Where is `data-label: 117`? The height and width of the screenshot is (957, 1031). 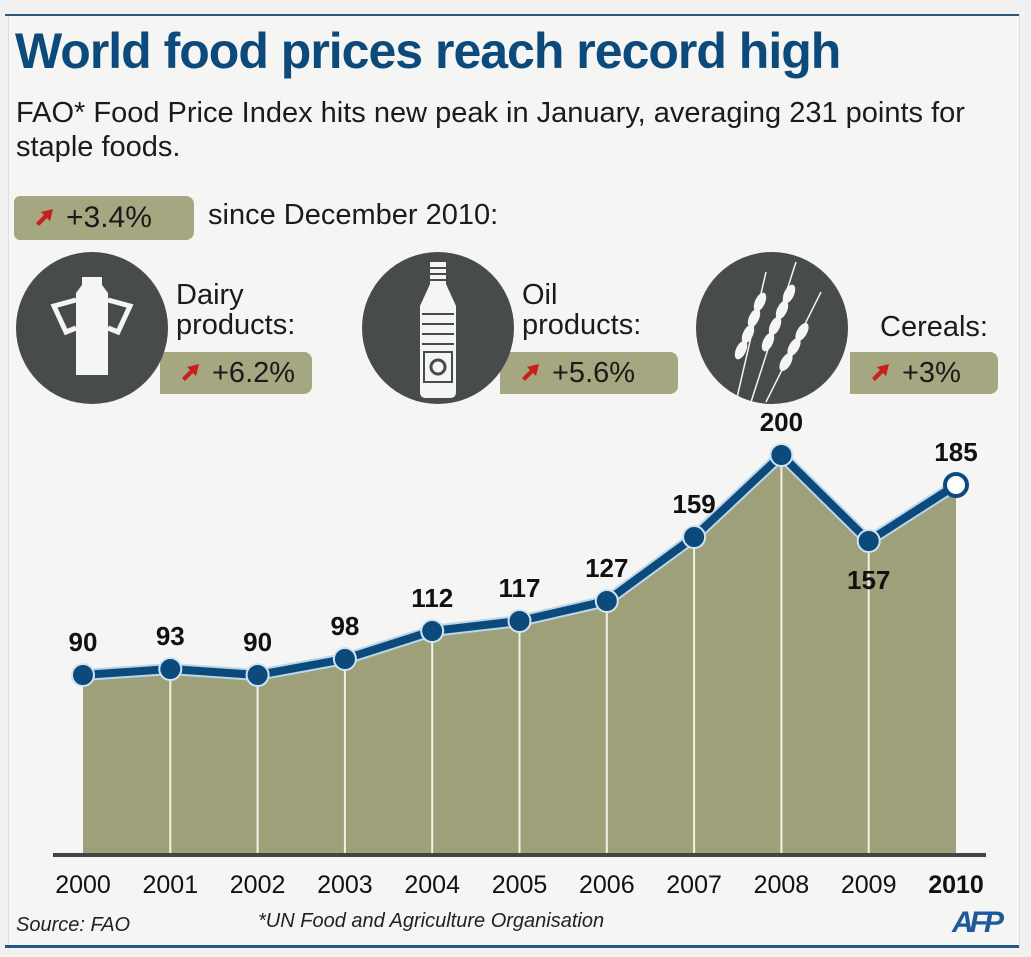 data-label: 117 is located at coordinates (520, 588).